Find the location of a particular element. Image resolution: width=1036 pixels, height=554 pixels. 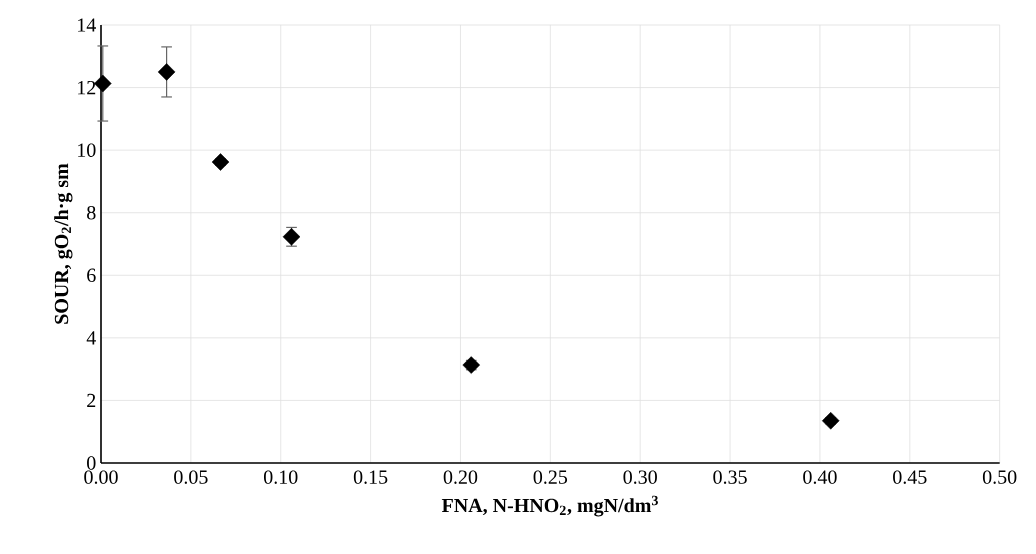

x-tick-label: 0.05 is located at coordinates (191, 477).